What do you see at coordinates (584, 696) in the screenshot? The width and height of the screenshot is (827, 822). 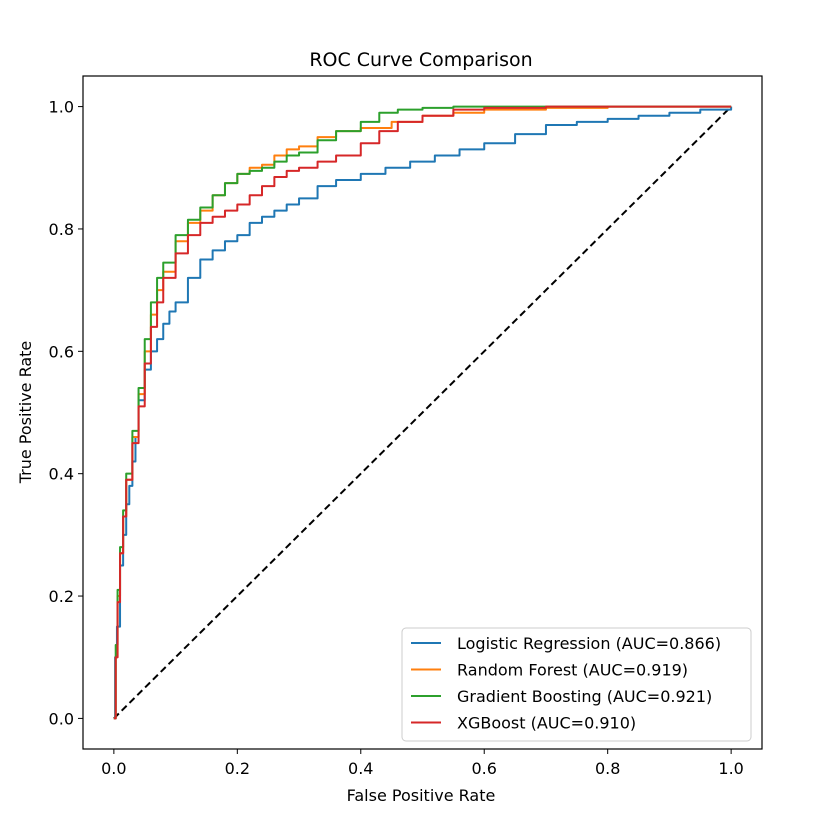 I see `legend-label-3: Gradient Boosting (AUC=0.921)` at bounding box center [584, 696].